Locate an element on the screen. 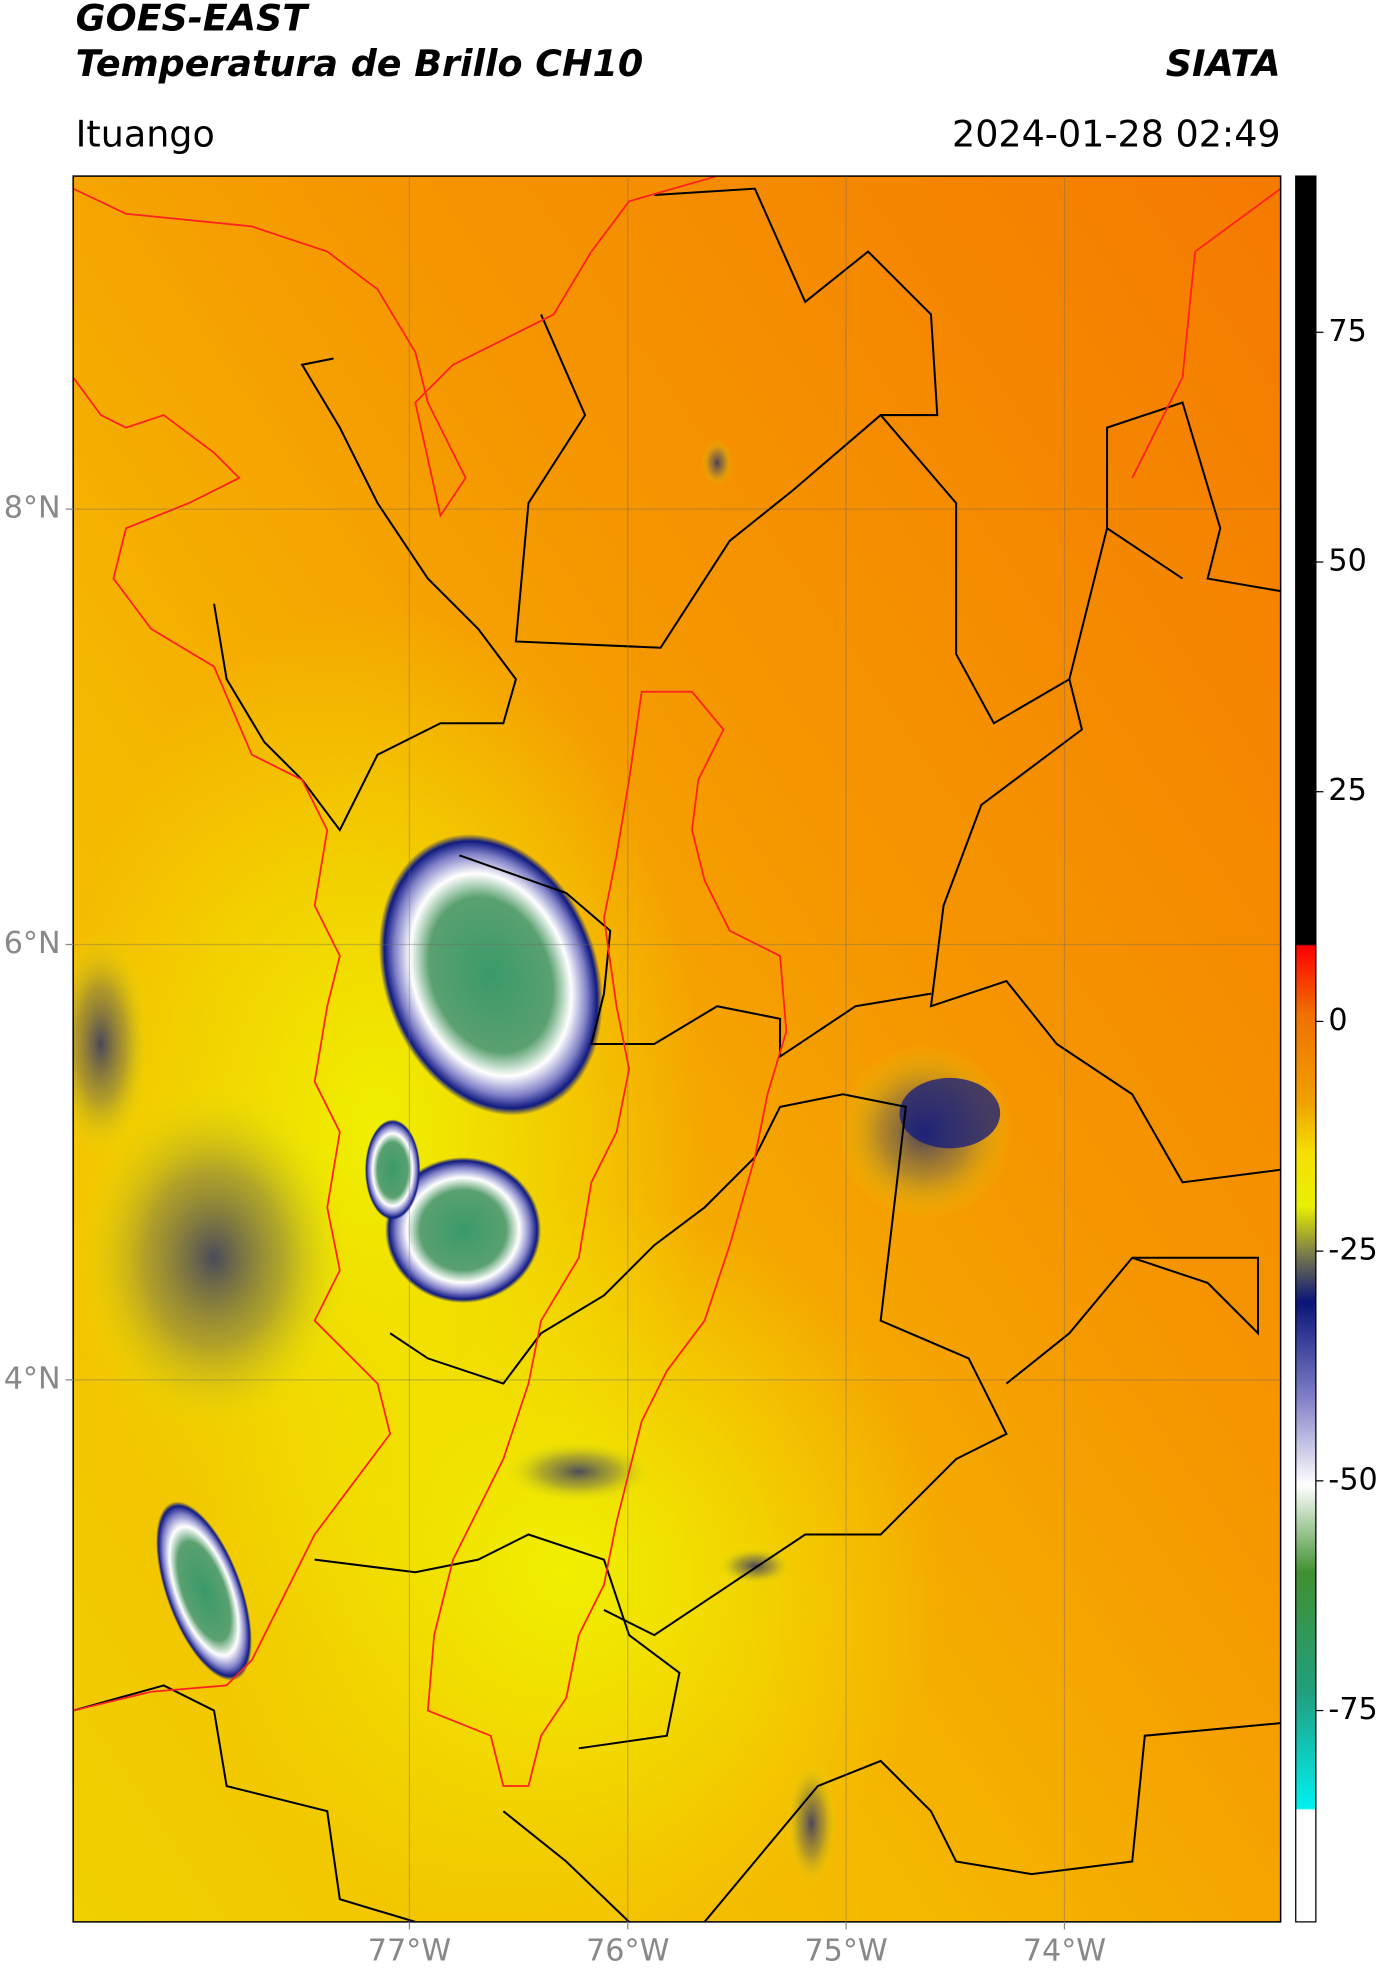  title: GOES-EAST is located at coordinates (193, 20).